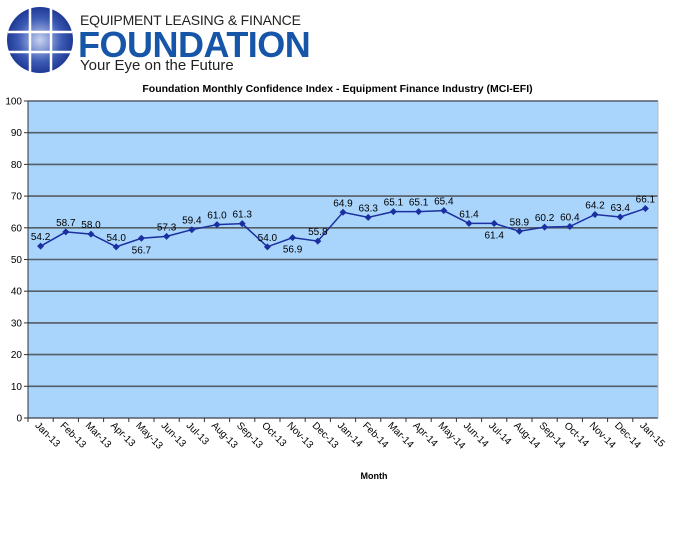 The height and width of the screenshot is (550, 675). I want to click on x-tick-label: Feb-14, so click(375, 435).